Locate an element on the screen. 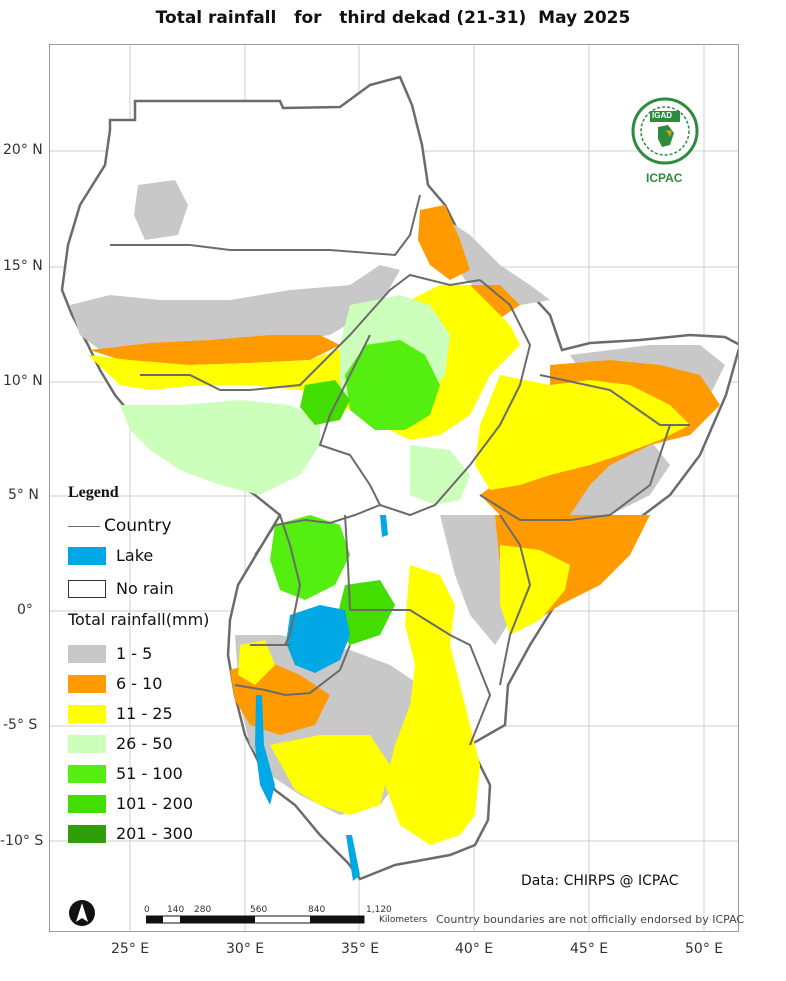 This screenshot has width=786, height=981. legend-class-row: 101 - 200 is located at coordinates (130, 803).